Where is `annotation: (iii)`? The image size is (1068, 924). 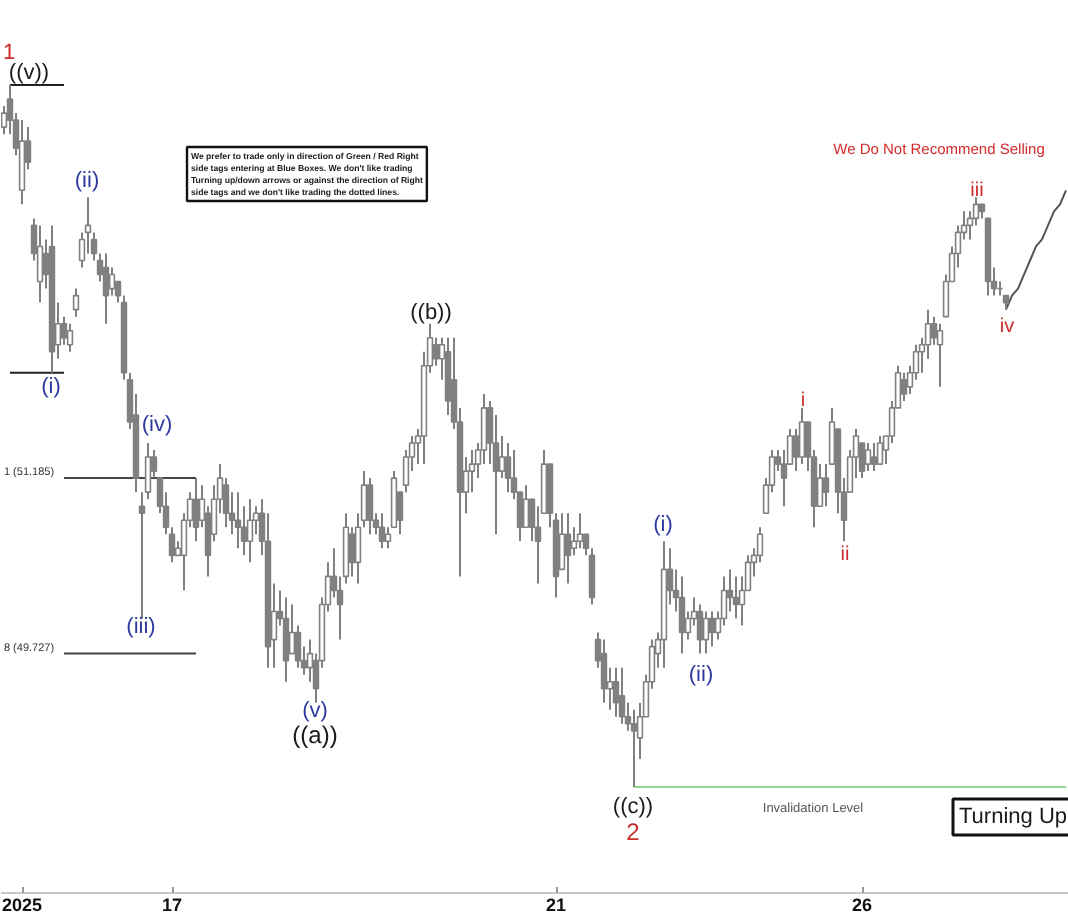 annotation: (iii) is located at coordinates (141, 627).